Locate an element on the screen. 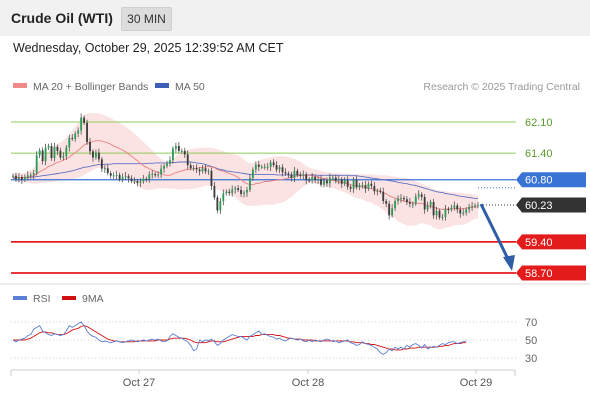 This screenshot has height=400, width=590. level-label-resistance-light: 62.10 is located at coordinates (539, 123).